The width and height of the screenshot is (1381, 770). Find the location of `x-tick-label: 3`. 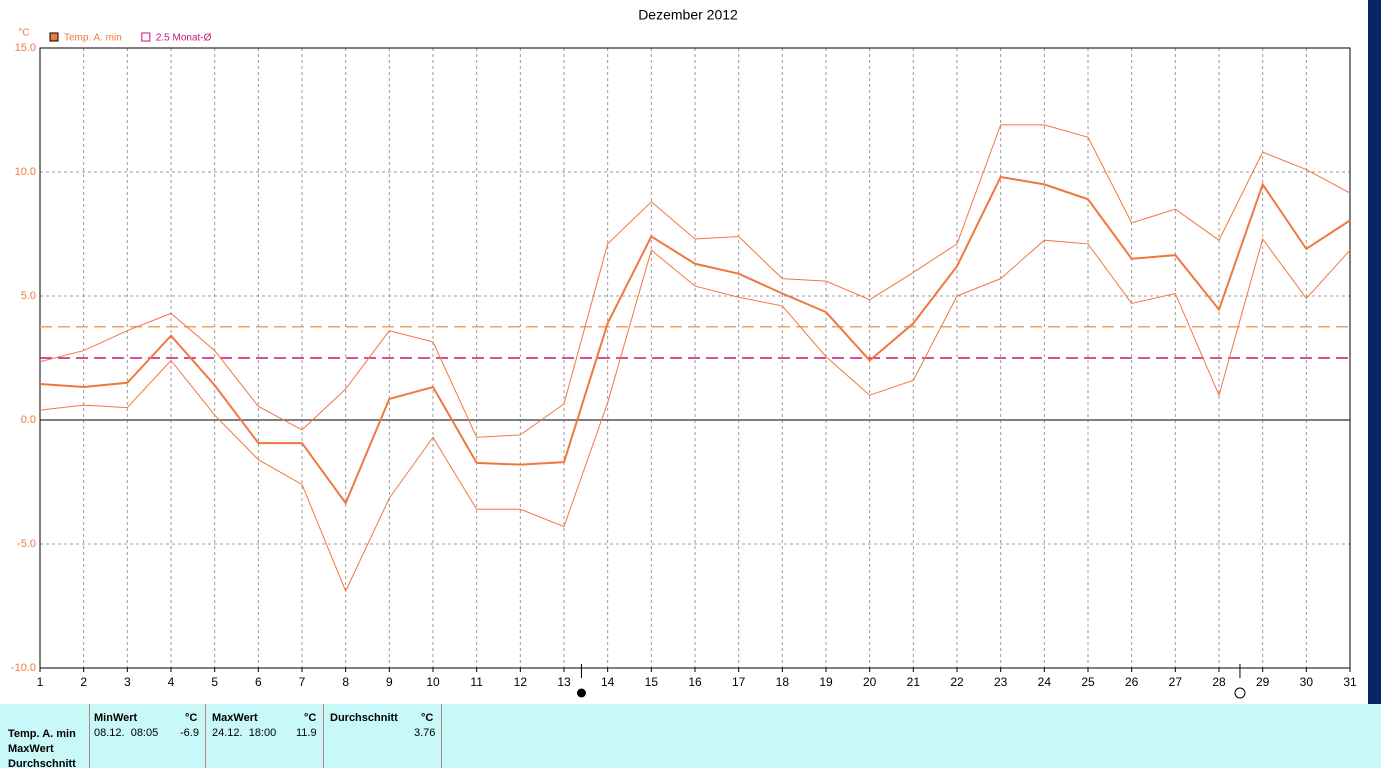

x-tick-label: 3 is located at coordinates (127, 682).